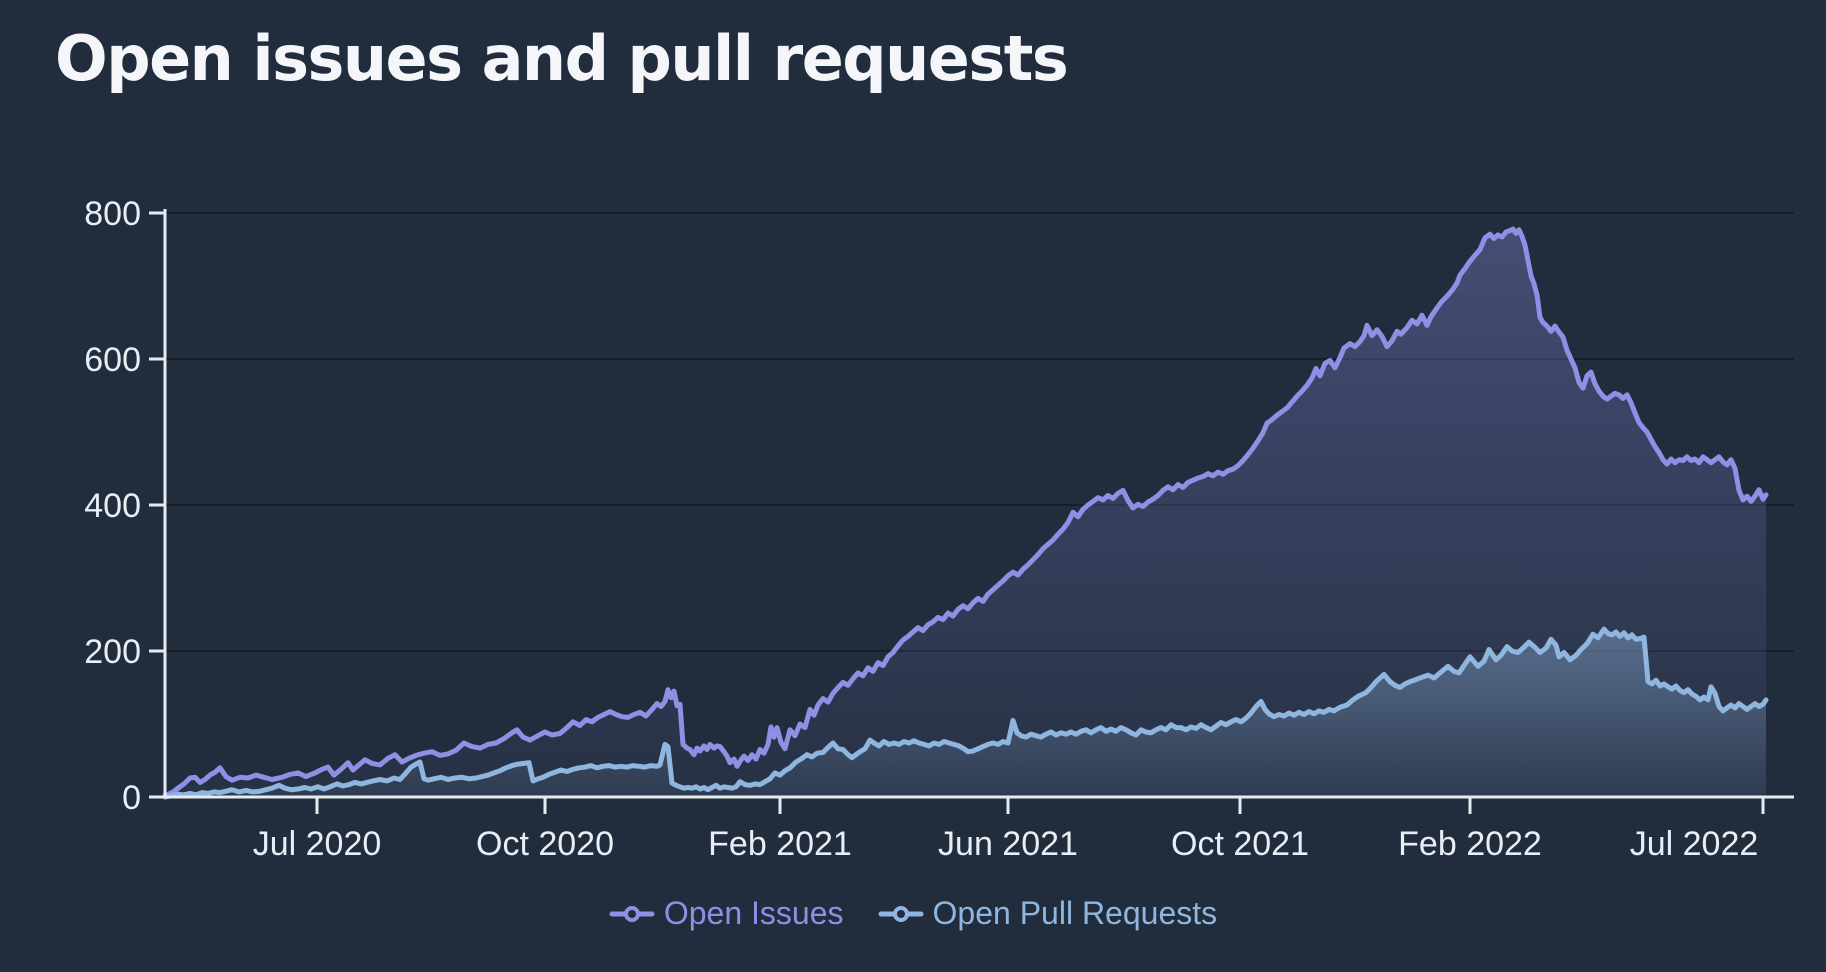 This screenshot has width=1826, height=972. Describe the element at coordinates (780, 844) in the screenshot. I see `x-tick-label: Feb 2021` at that location.